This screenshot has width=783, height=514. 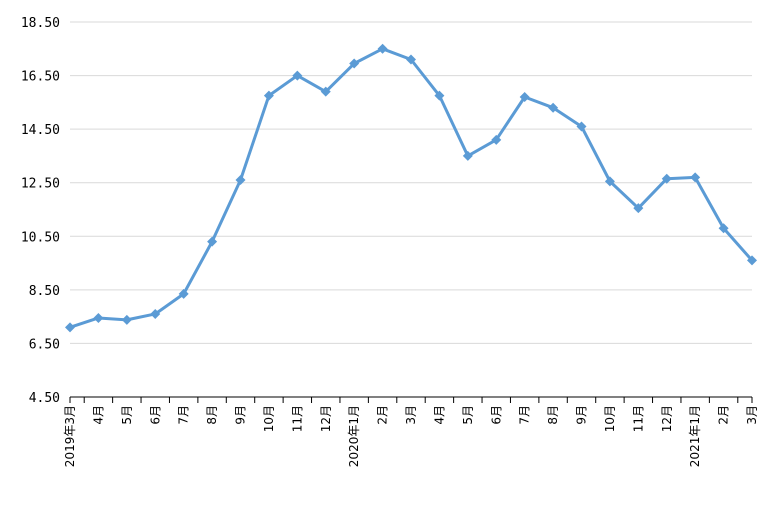 What do you see at coordinates (44, 398) in the screenshot?
I see `y-tick-label: 4.50` at bounding box center [44, 398].